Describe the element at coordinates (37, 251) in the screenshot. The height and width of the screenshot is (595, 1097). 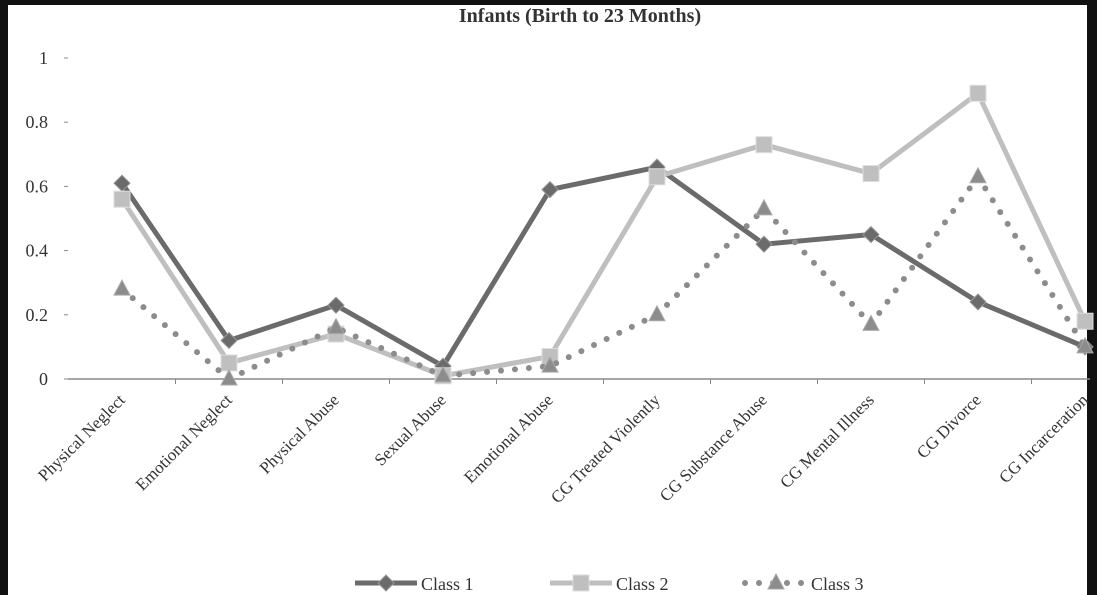
I see `y-tick-label: 0.4` at that location.